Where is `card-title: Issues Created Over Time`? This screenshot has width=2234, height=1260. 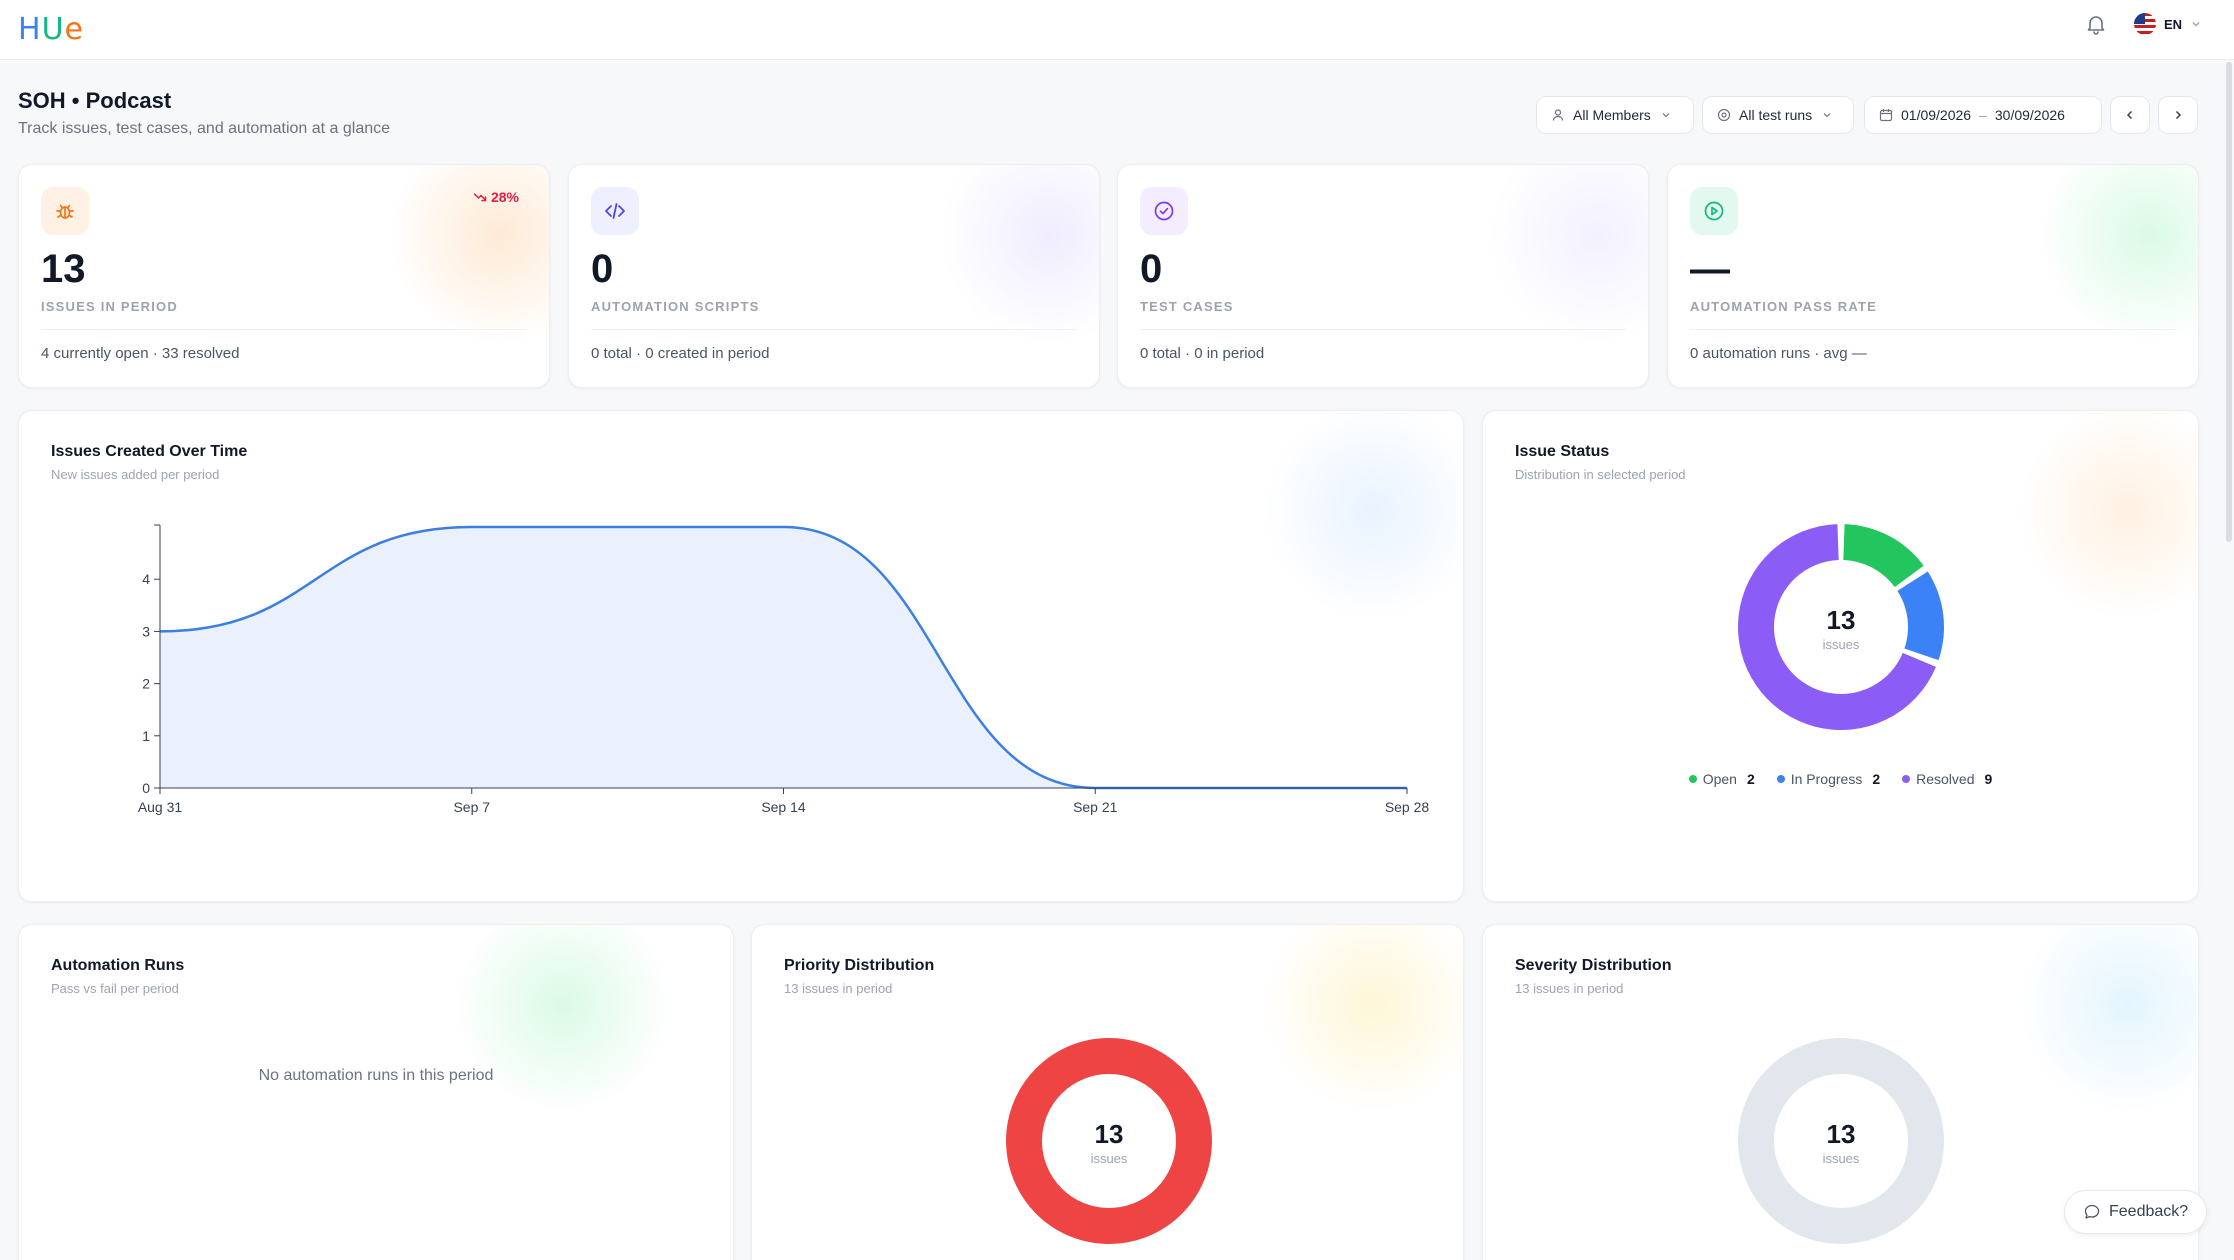
card-title: Issues Created Over Time is located at coordinates (149, 451).